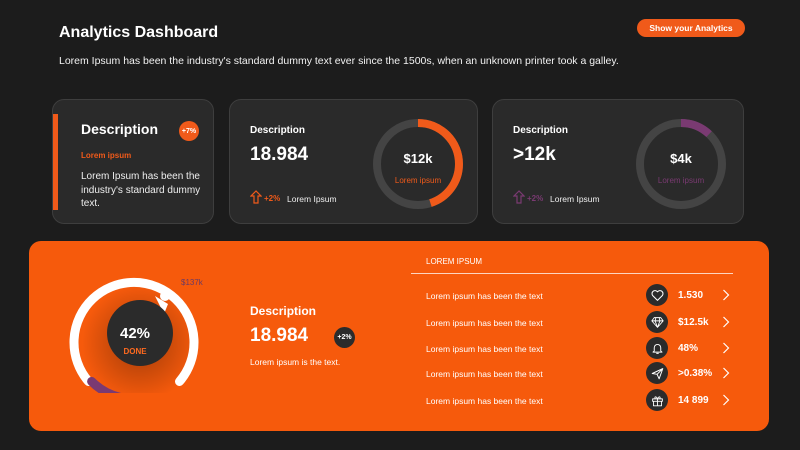 Image resolution: width=800 pixels, height=450 pixels. What do you see at coordinates (576, 323) in the screenshot?
I see `list-item: Lorem ipsum has been the text $12.5k` at bounding box center [576, 323].